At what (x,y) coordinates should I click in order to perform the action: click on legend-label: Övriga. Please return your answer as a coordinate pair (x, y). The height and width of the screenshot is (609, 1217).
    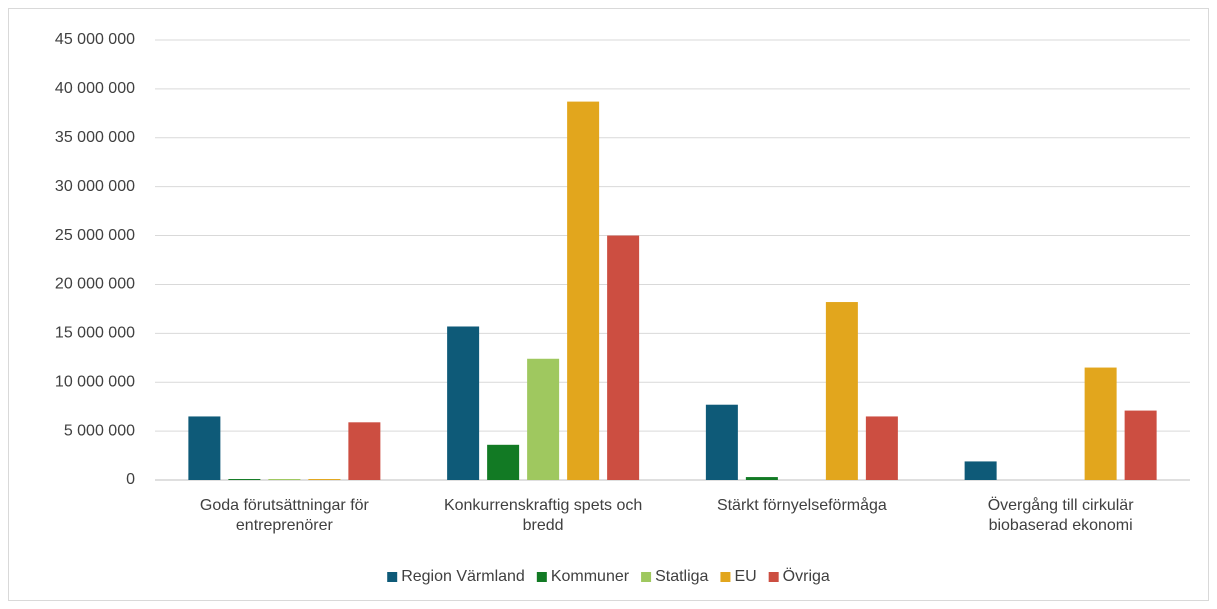
    Looking at the image, I should click on (806, 576).